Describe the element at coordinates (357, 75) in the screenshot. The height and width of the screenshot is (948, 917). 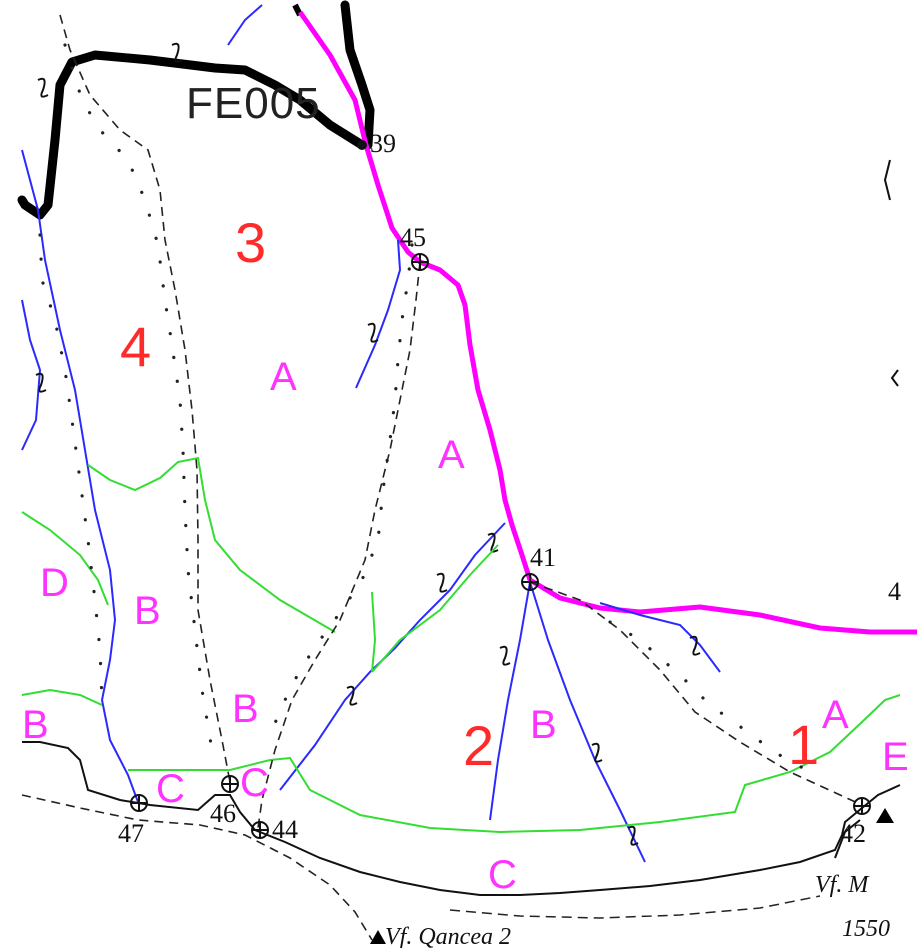
I see `property-boundary-north-line` at that location.